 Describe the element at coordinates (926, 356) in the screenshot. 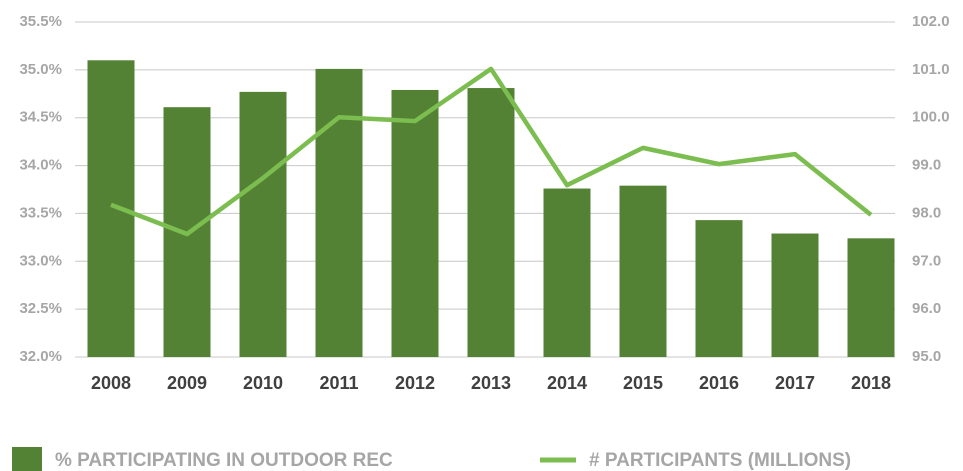

I see `y2-tick-label: 95.0` at that location.